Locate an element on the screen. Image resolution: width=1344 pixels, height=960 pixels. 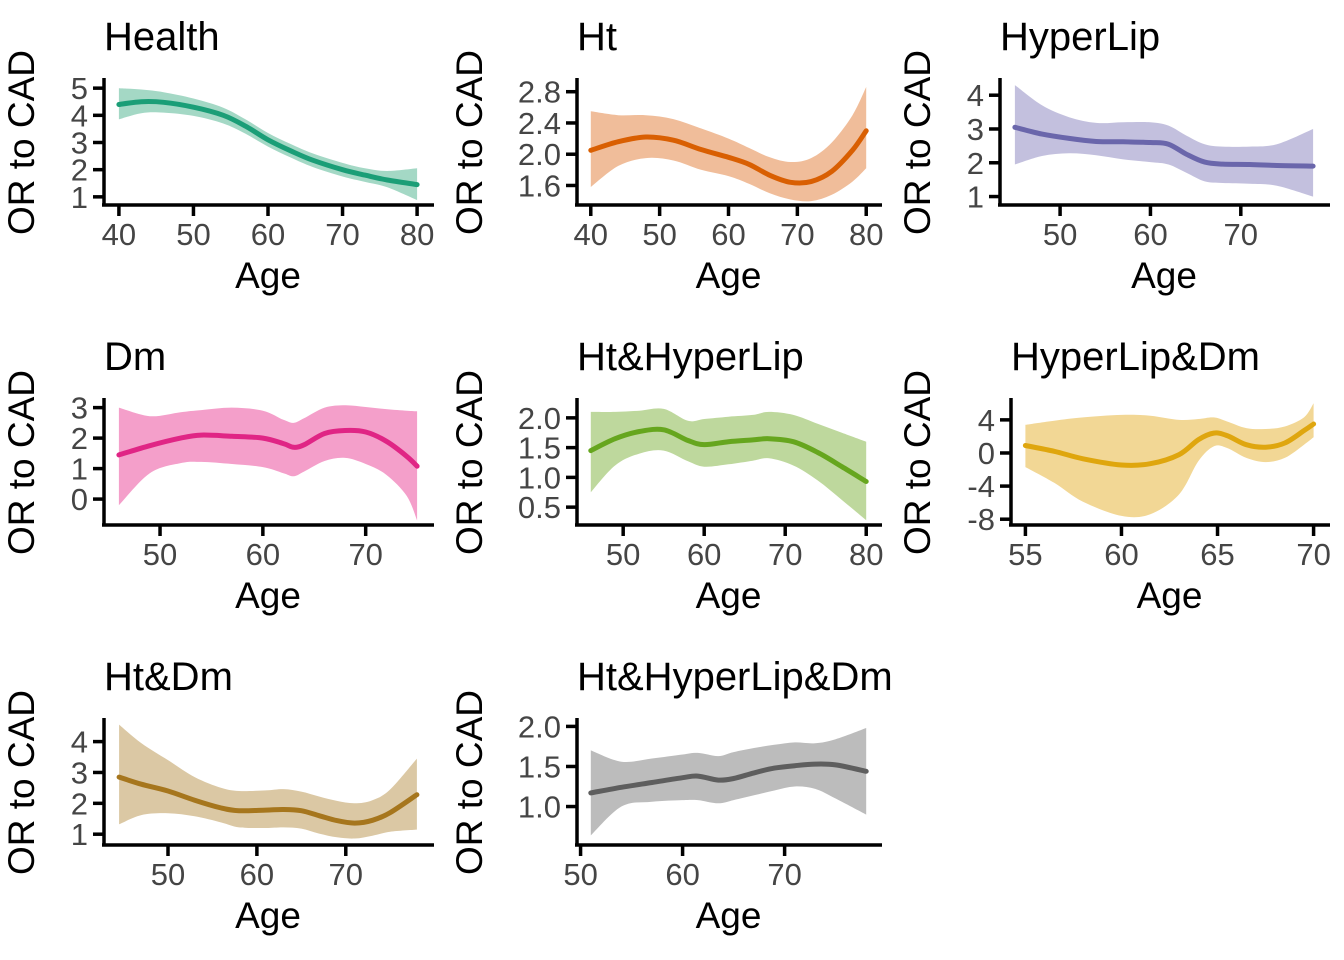
chart-panel-hyperlip: 50 60 70 1 2 3 4 HyperLip Age OR to CAD is located at coordinates (1120, 160).